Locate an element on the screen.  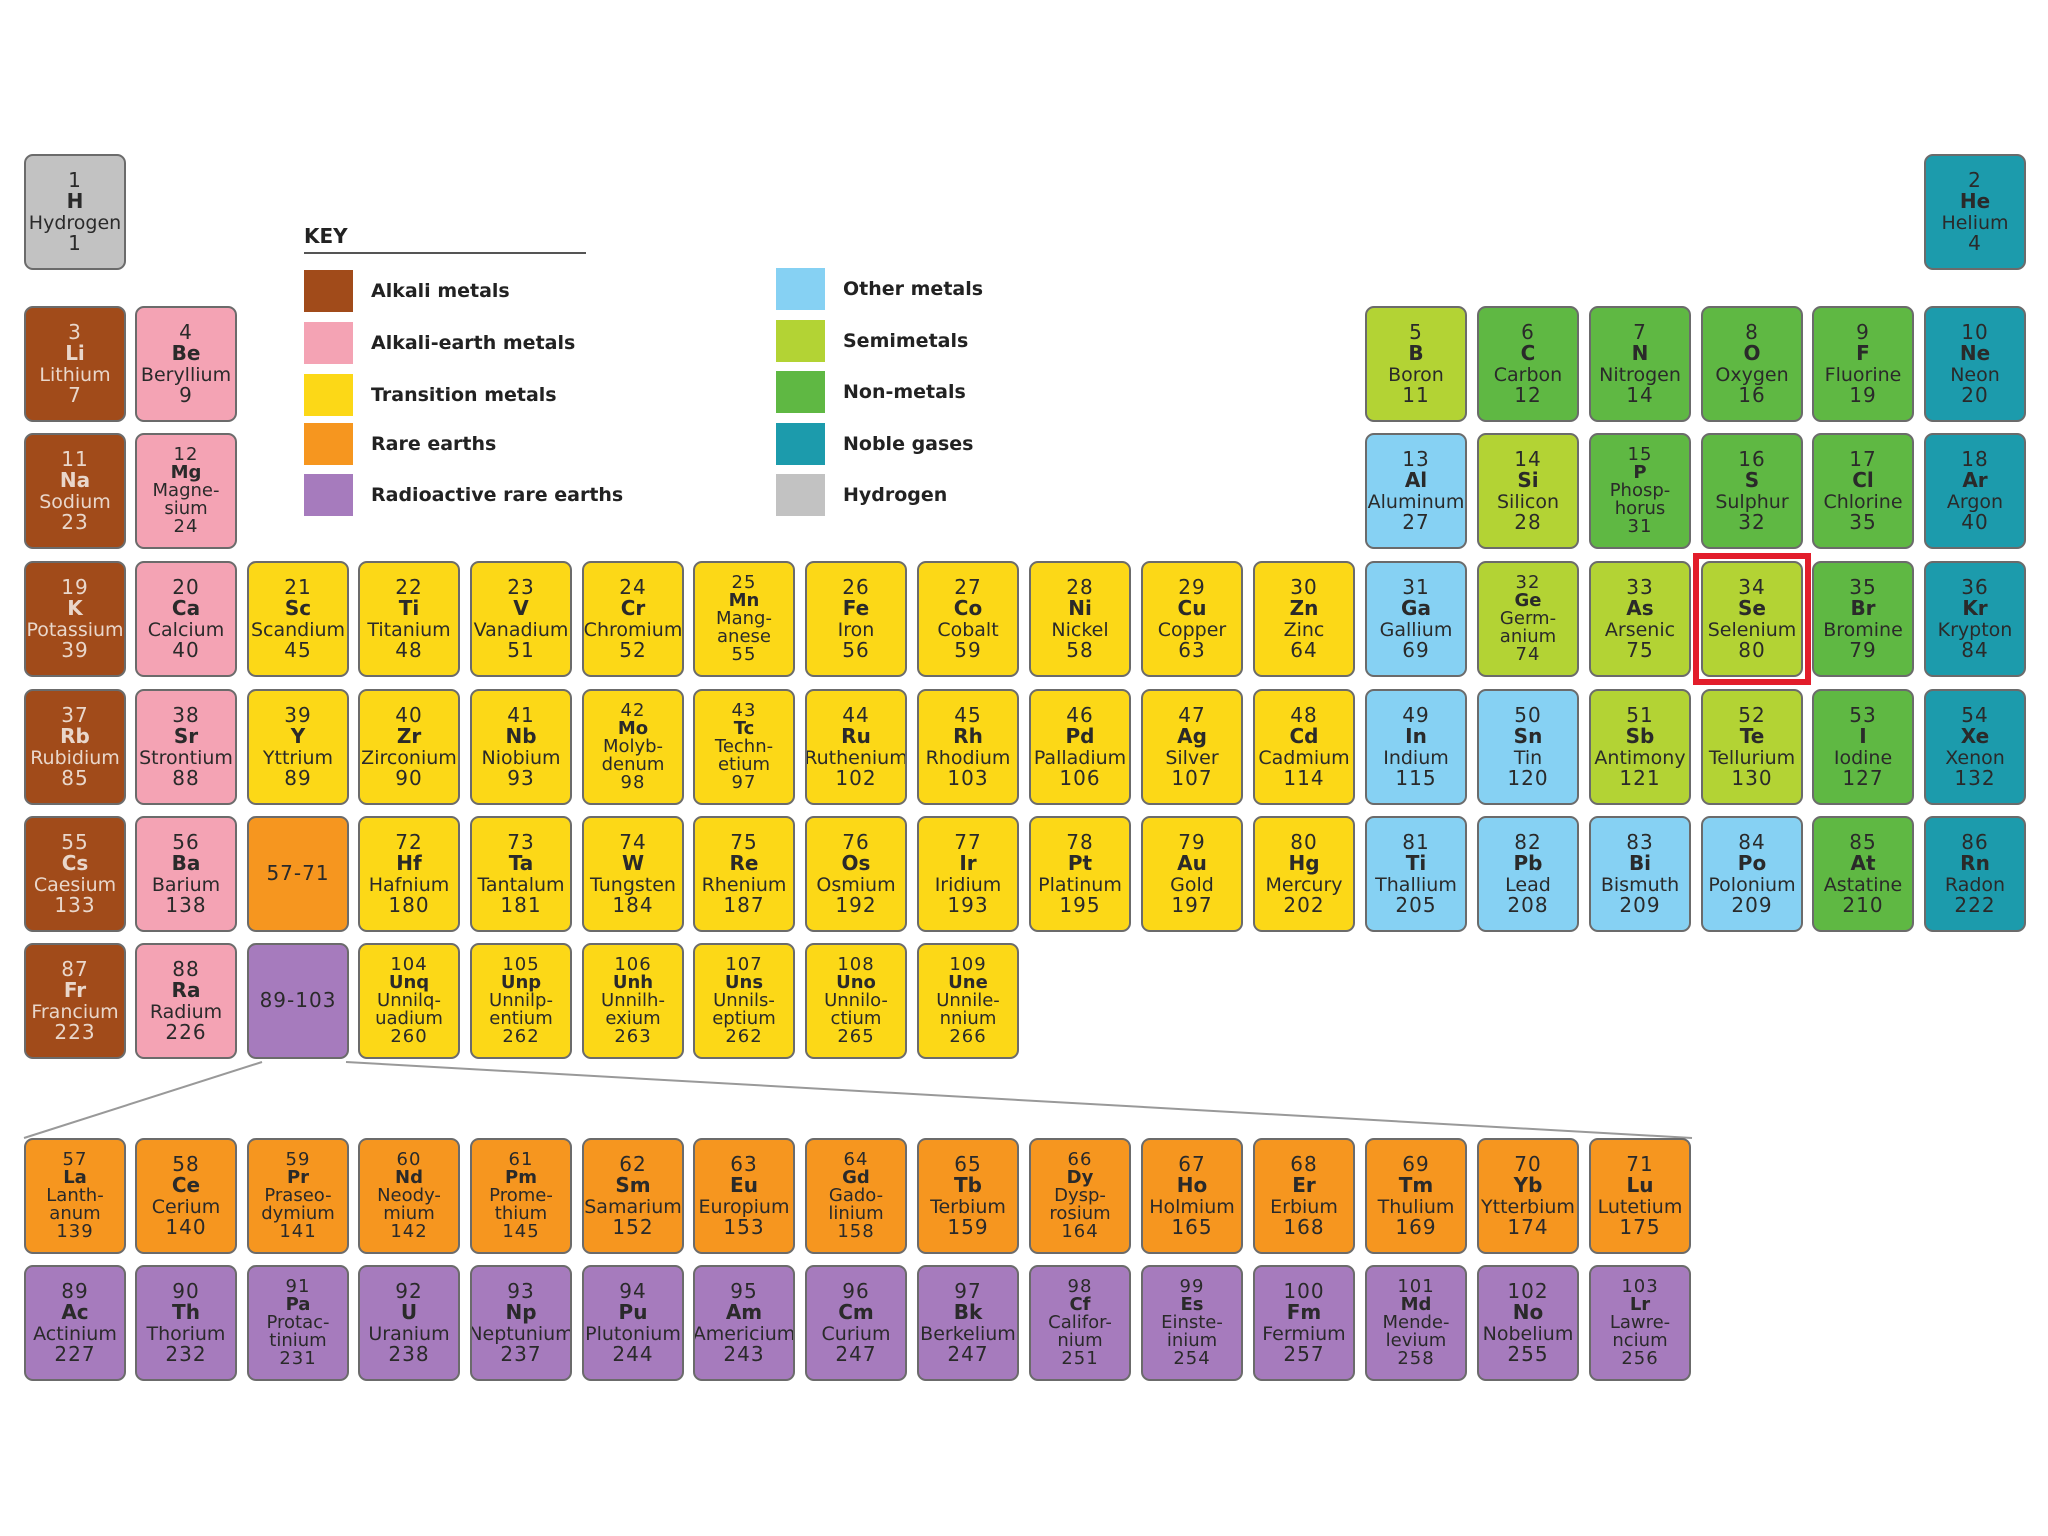
element-pm: 61 Pm Prome-thium 145 is located at coordinates (521, 1196).